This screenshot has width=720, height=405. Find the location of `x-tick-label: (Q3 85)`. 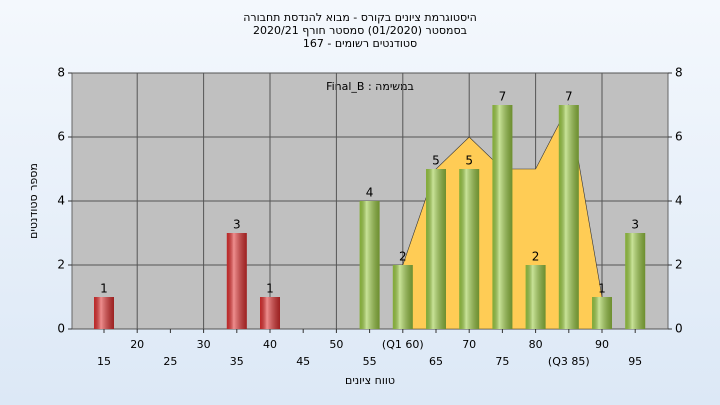

x-tick-label: (Q3 85) is located at coordinates (569, 361).